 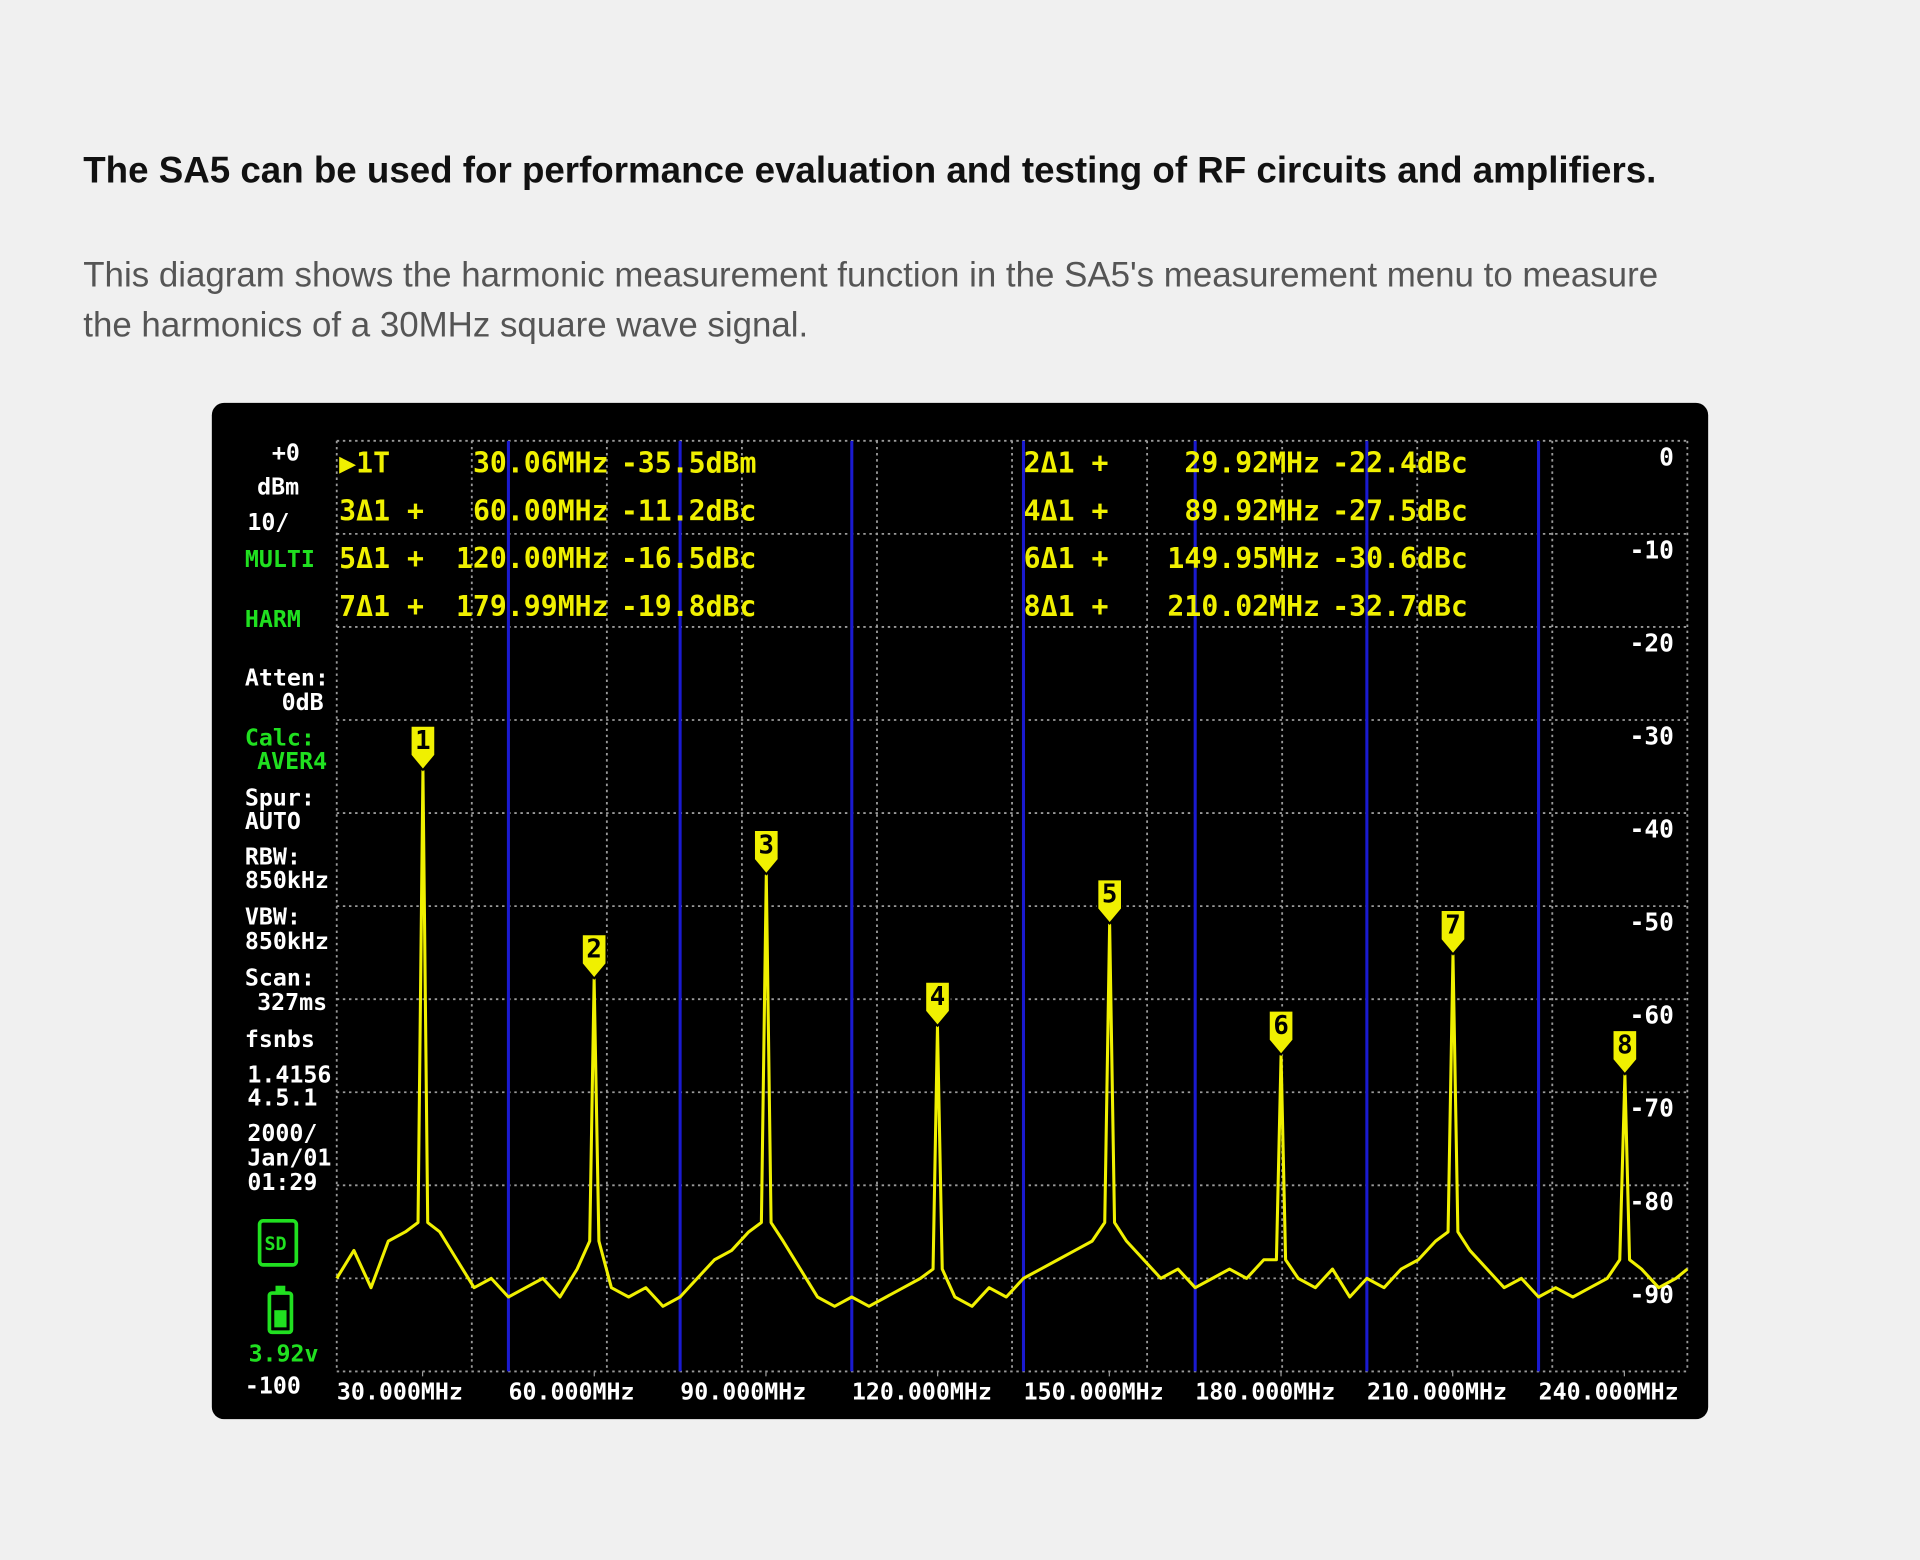 What do you see at coordinates (689, 463) in the screenshot?
I see `marker-table-value: -35.5dBm` at bounding box center [689, 463].